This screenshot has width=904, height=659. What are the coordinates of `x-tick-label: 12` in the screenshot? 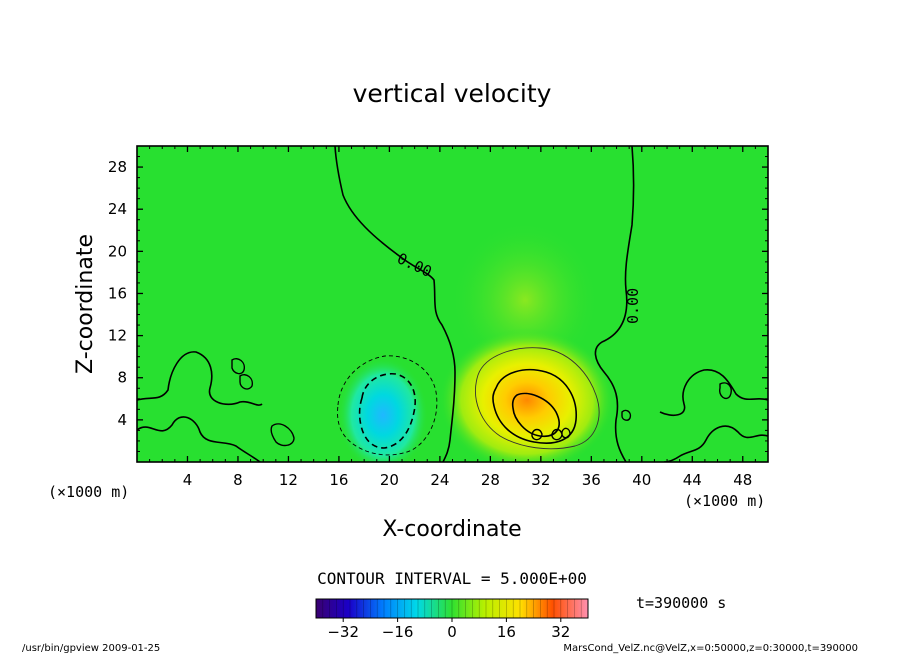 It's located at (288, 480).